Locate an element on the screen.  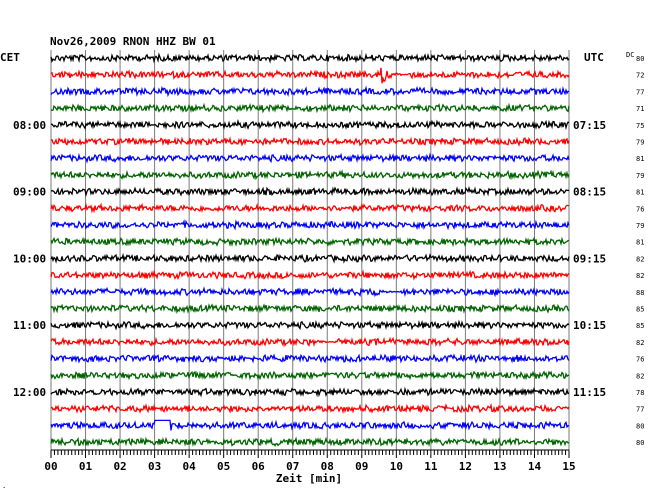
x-tick-label: 05 is located at coordinates (223, 466).